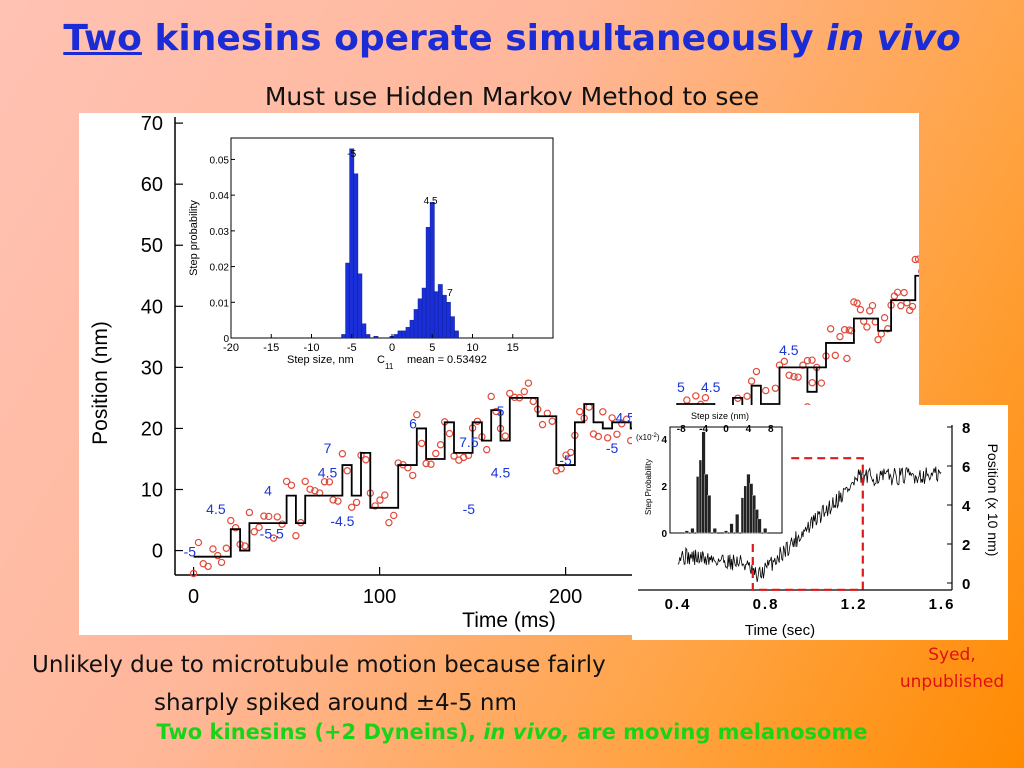  I want to click on y-tick-label: 30, so click(152, 368).